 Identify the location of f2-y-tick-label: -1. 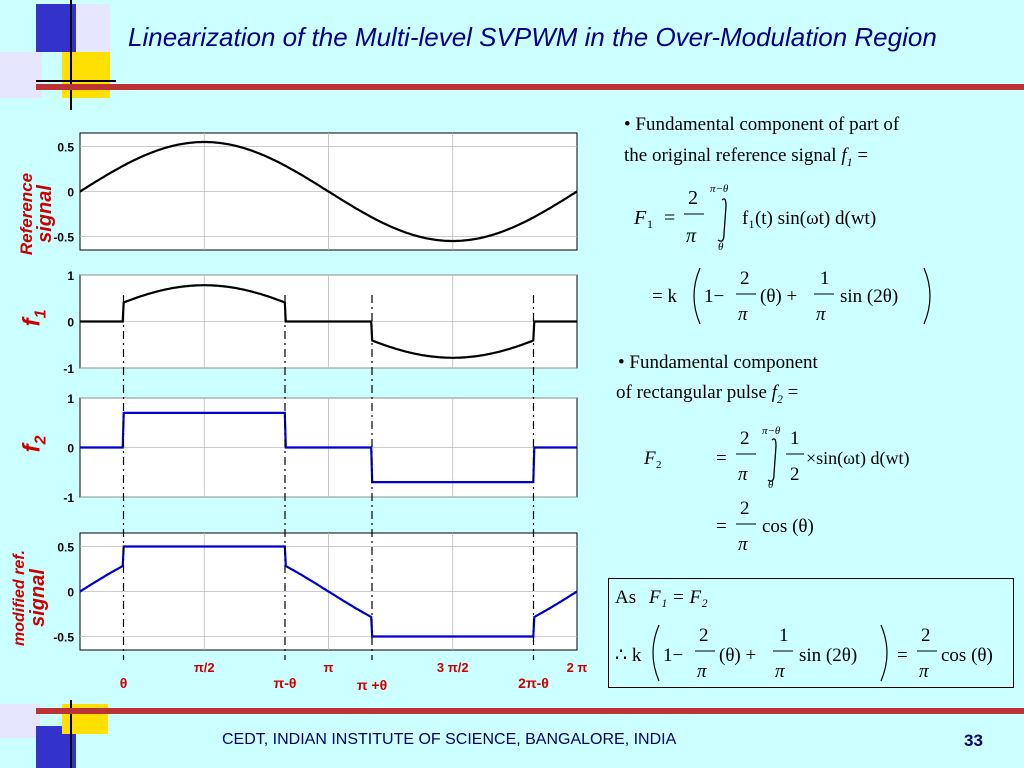
(68, 498).